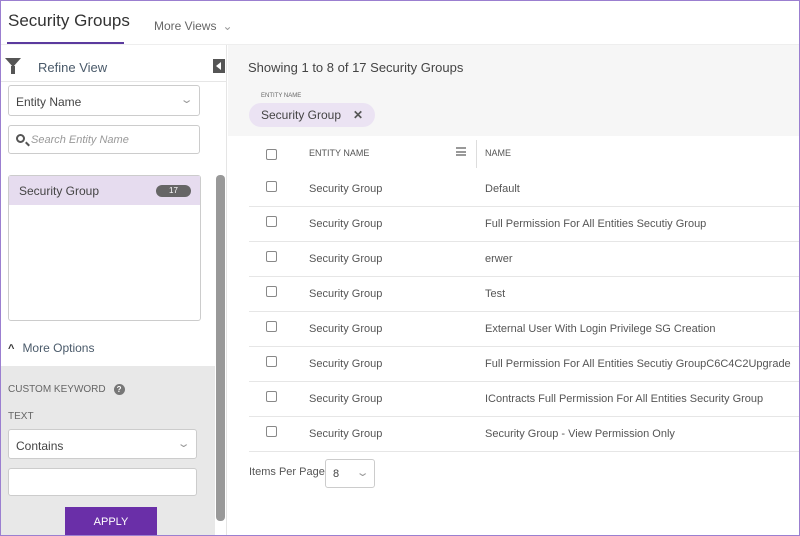 The width and height of the screenshot is (800, 536). What do you see at coordinates (40, 446) in the screenshot?
I see `text-operator-value: Contains` at bounding box center [40, 446].